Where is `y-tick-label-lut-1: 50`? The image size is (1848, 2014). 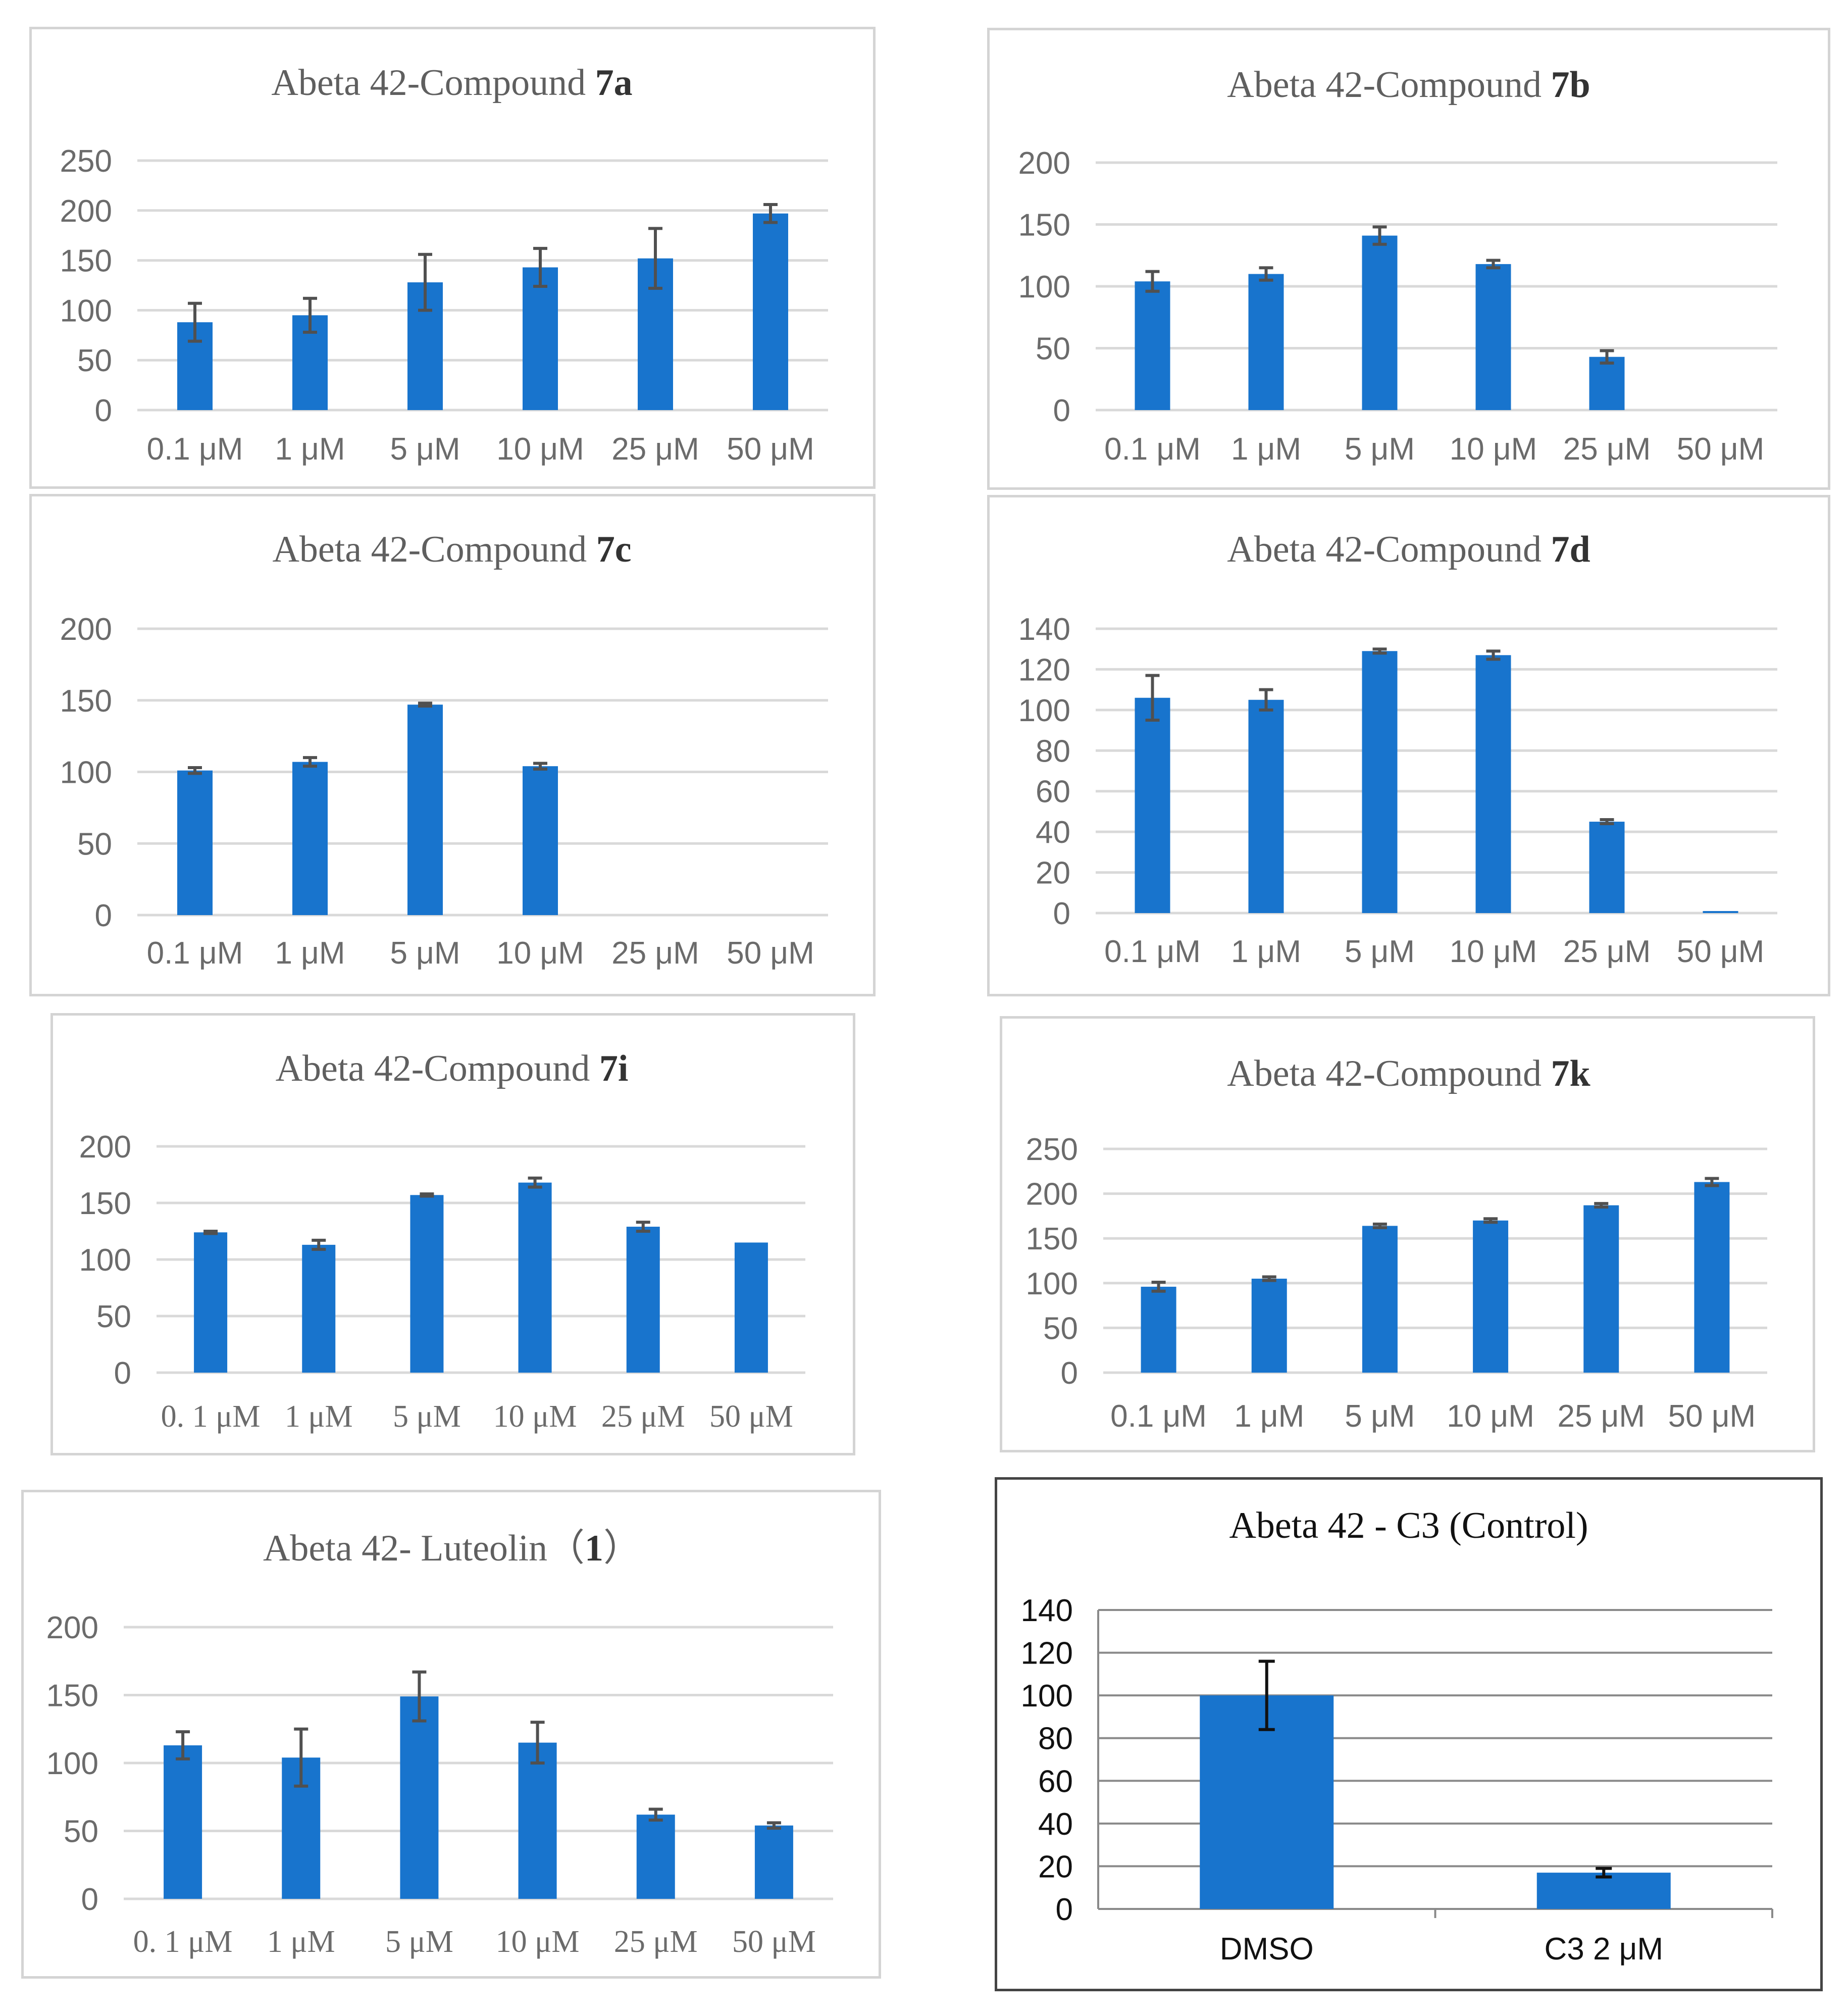
y-tick-label-lut-1: 50 is located at coordinates (81, 1832).